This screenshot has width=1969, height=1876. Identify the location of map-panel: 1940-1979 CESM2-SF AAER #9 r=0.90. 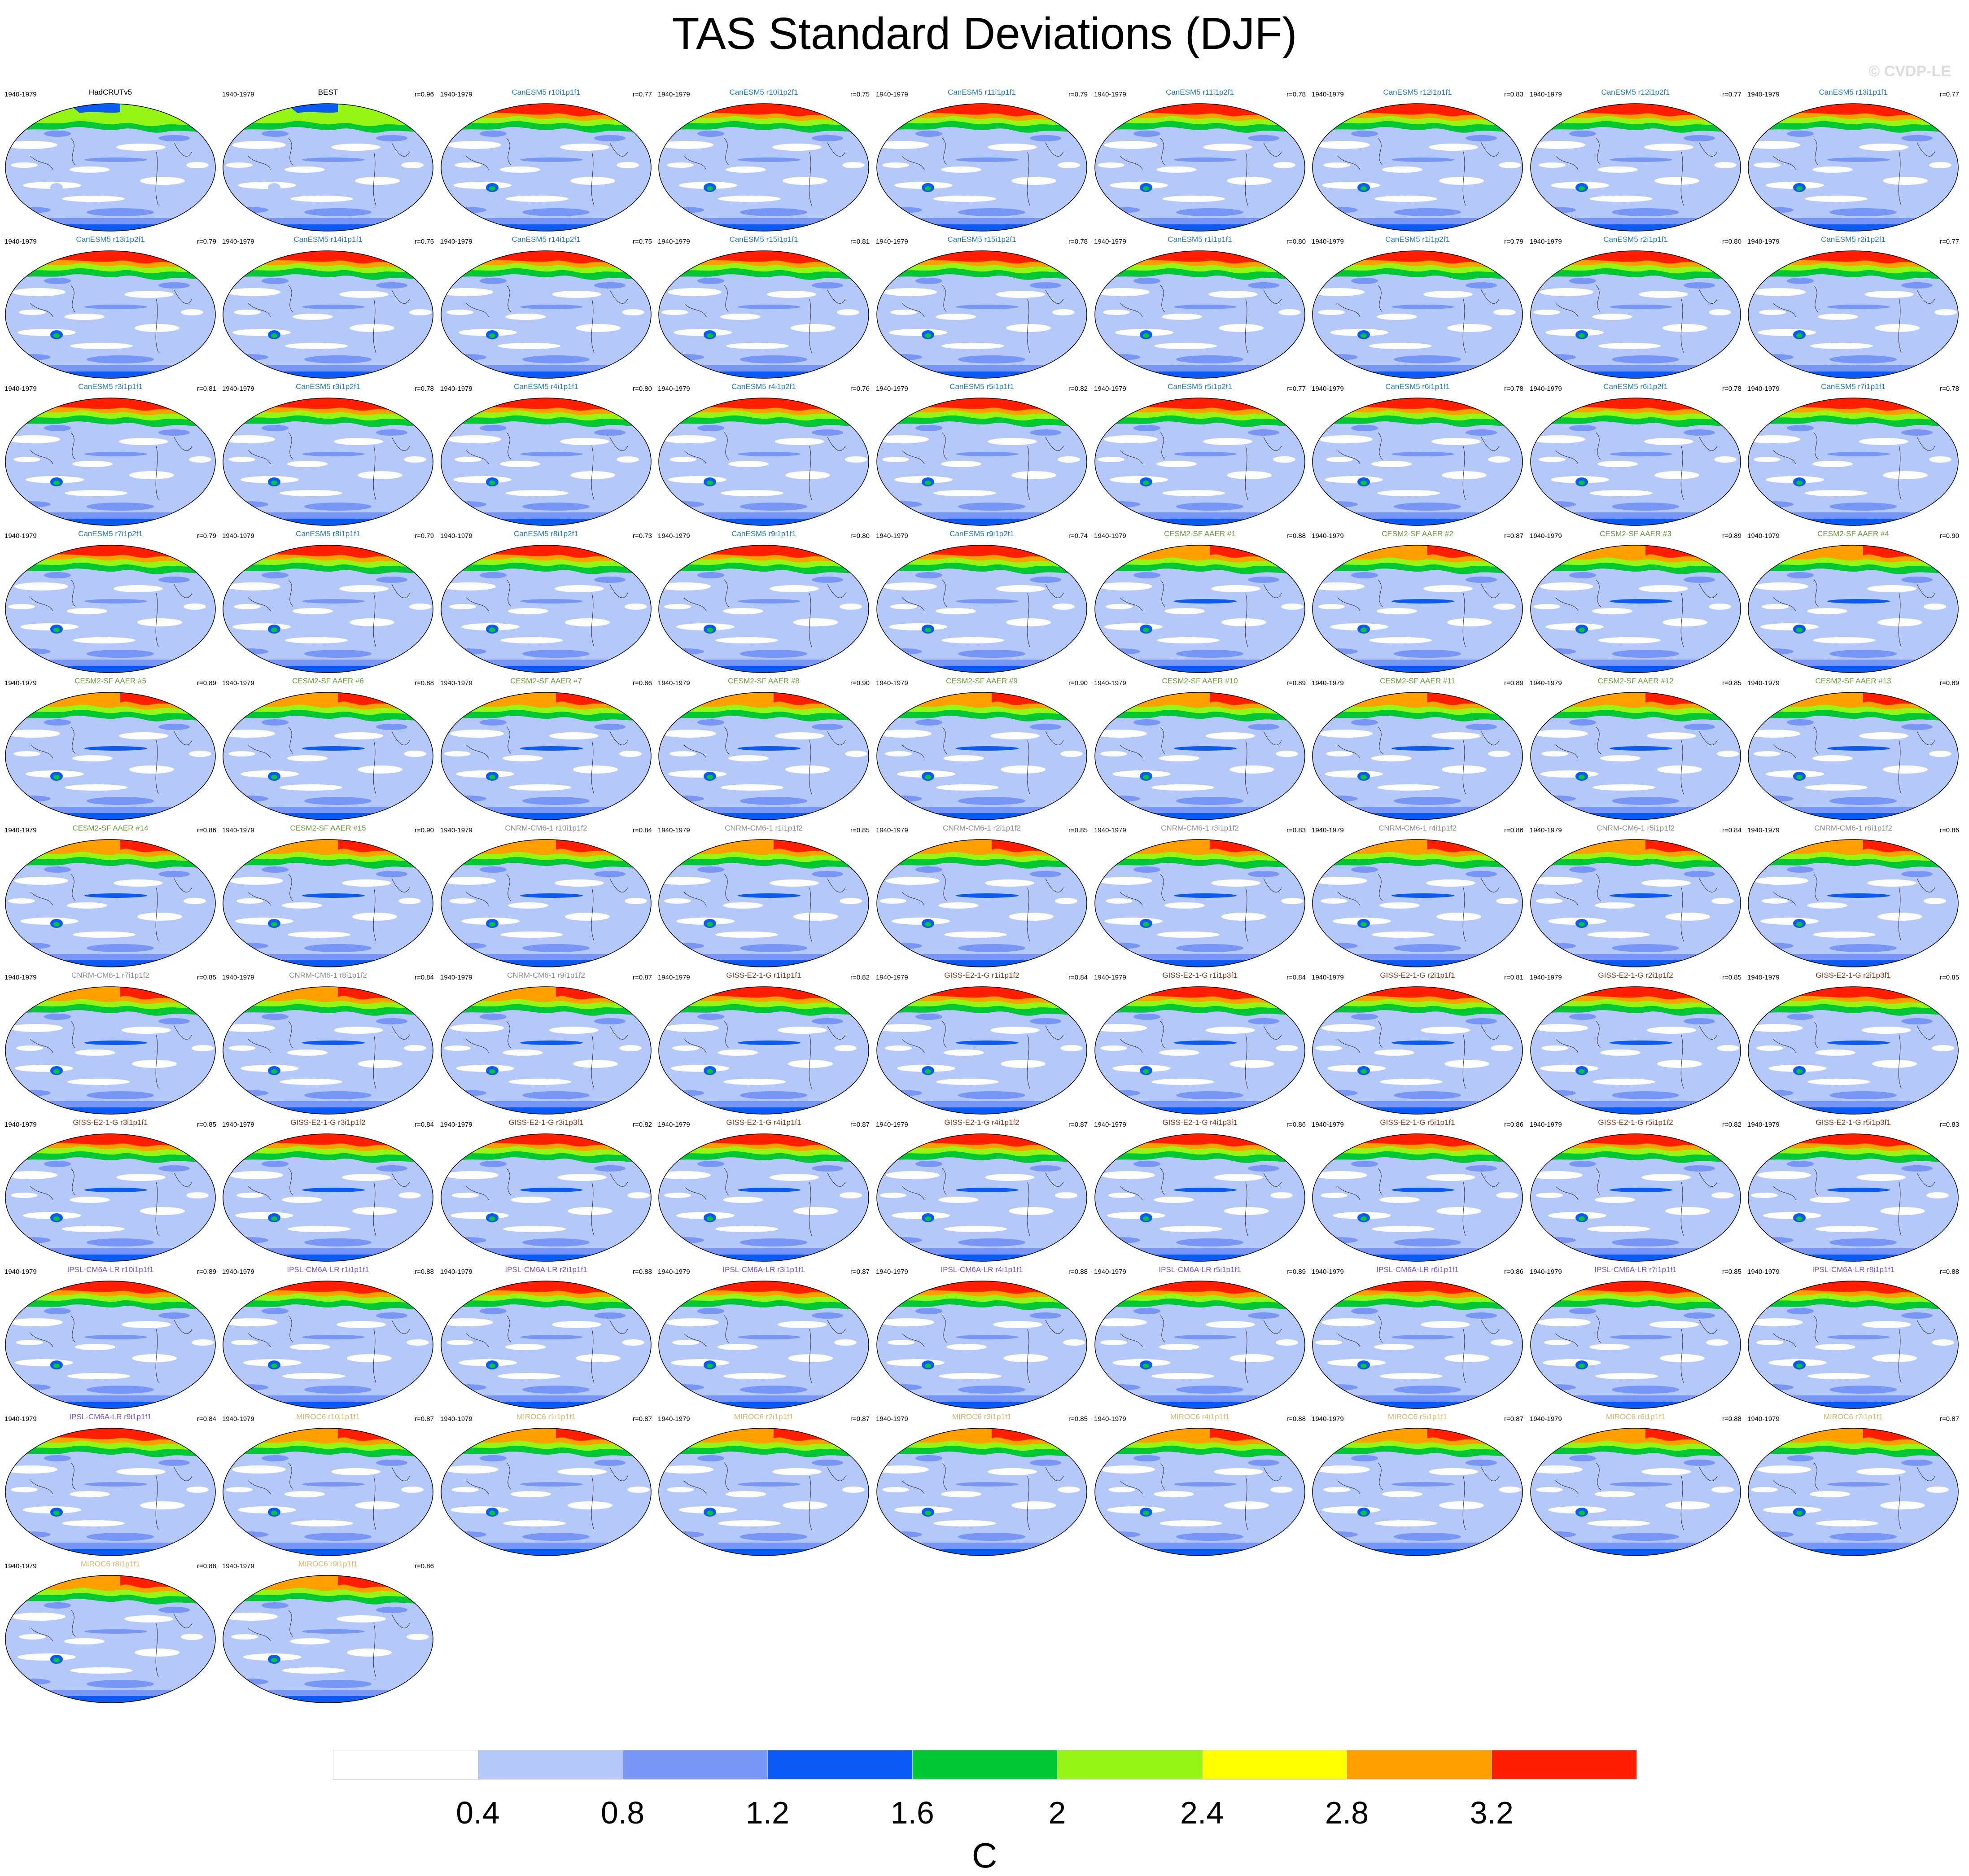
(982, 749).